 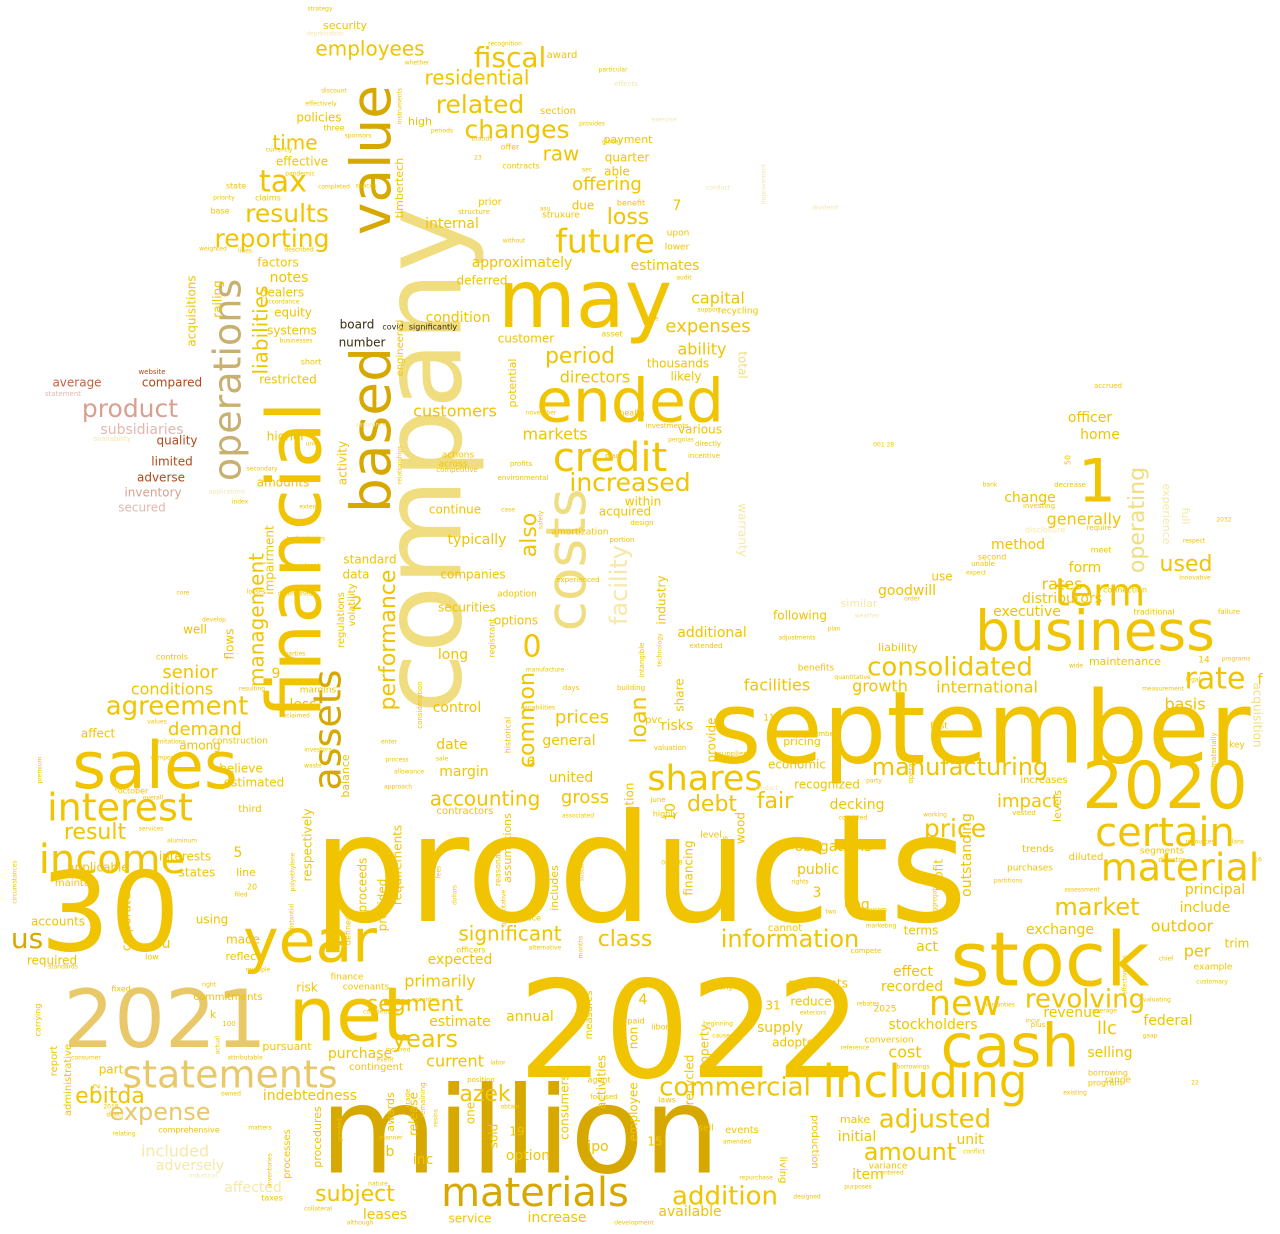 I want to click on word-three: three, so click(x=333, y=128).